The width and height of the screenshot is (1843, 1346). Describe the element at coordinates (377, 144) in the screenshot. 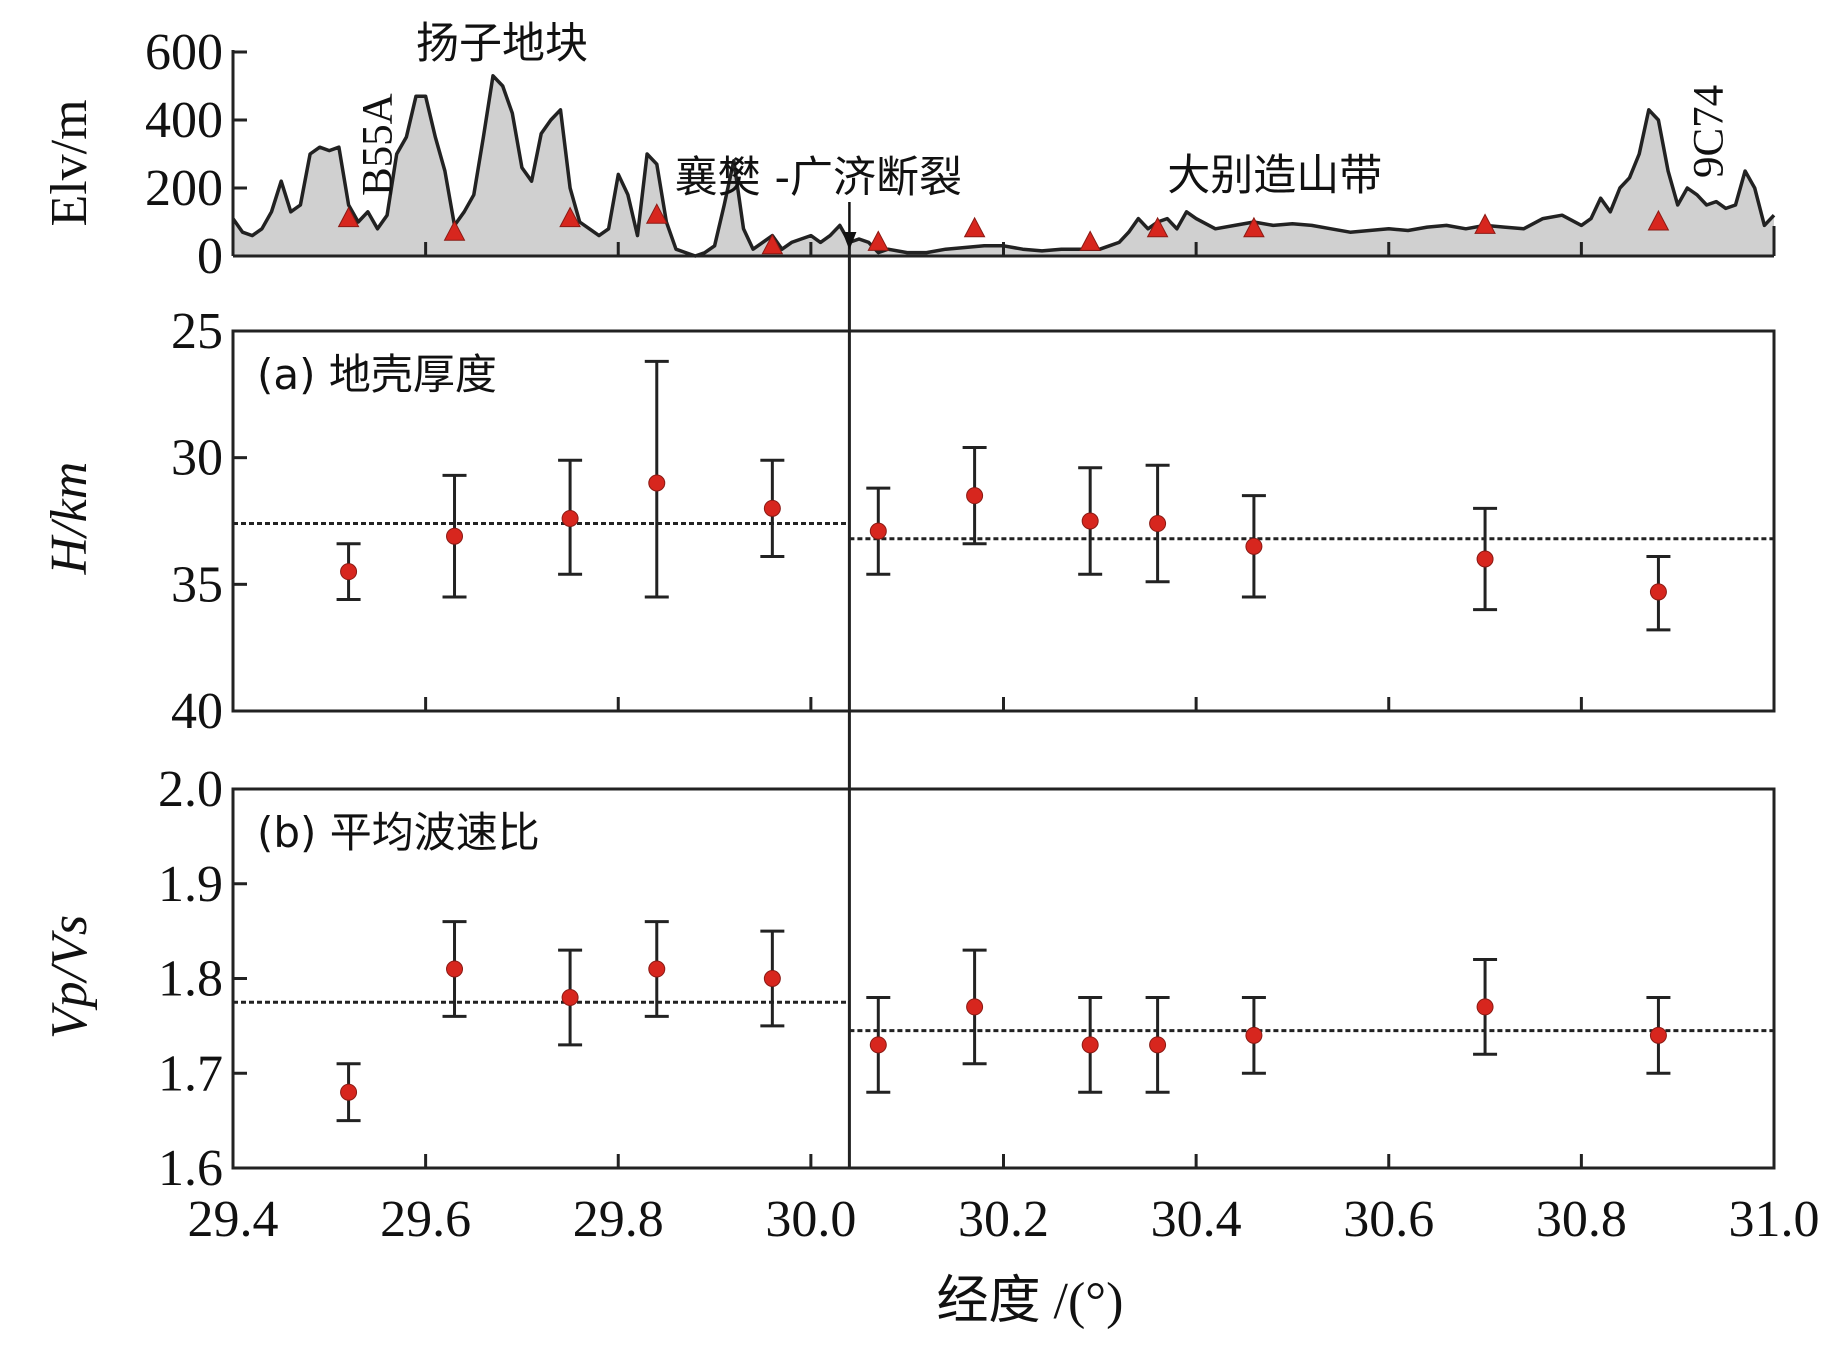

I see `station-label-b55a: B55A` at that location.